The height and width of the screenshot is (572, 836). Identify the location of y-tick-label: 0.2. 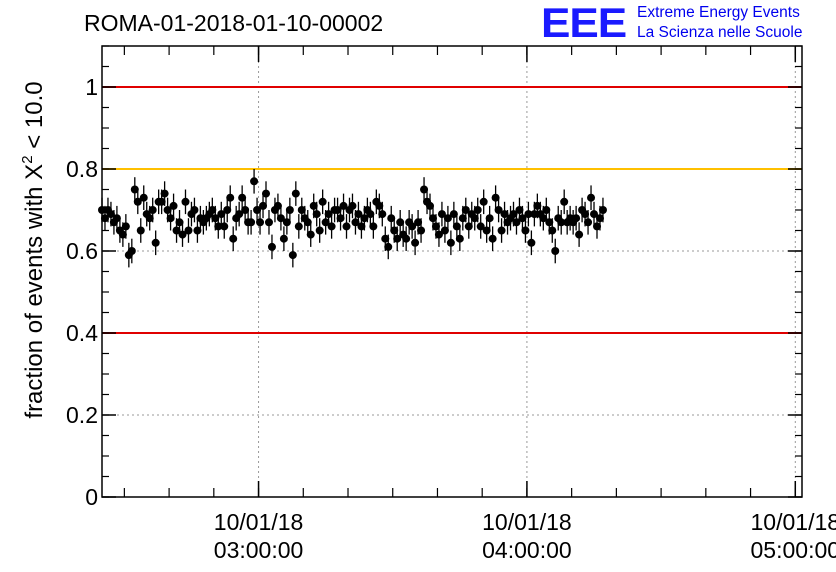
(82, 415).